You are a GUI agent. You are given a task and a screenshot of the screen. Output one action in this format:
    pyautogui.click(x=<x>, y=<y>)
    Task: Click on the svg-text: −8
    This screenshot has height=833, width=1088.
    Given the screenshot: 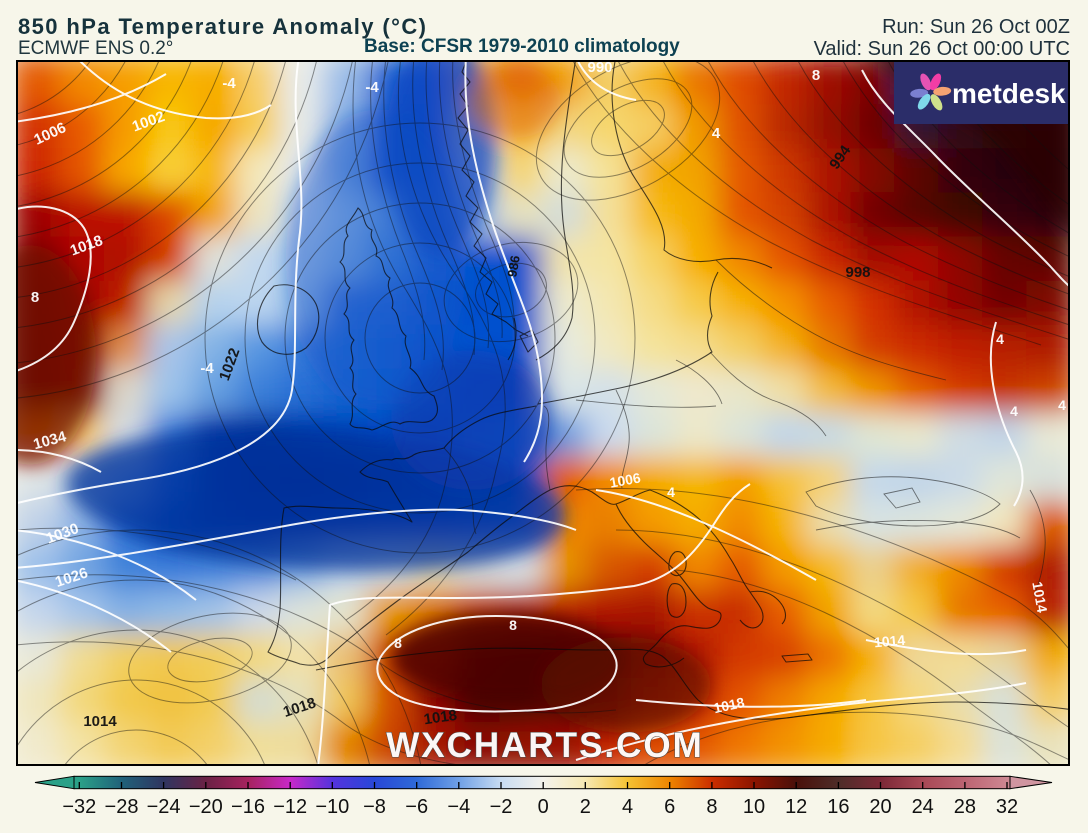 What is the action you would take?
    pyautogui.click(x=374, y=807)
    